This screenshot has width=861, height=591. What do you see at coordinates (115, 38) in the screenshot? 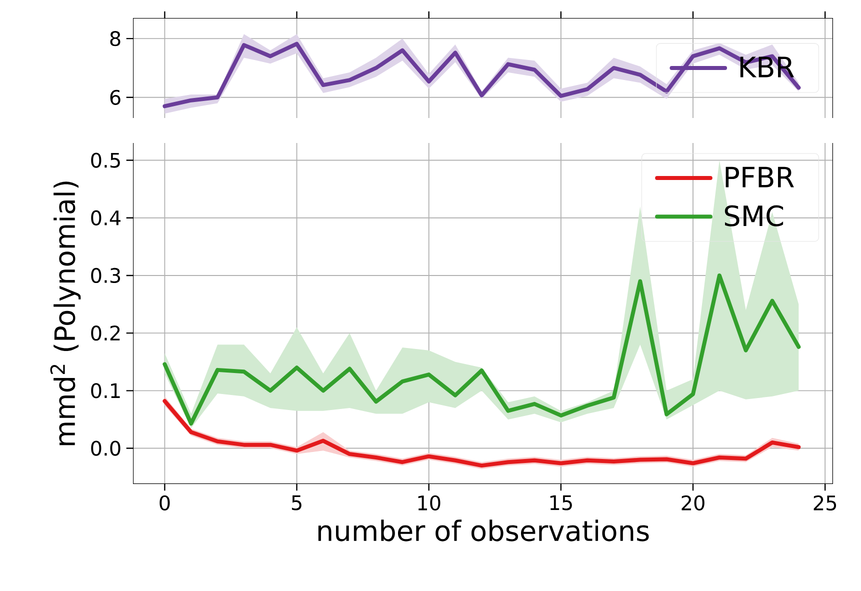
I see `y-tick-label: 8` at bounding box center [115, 38].